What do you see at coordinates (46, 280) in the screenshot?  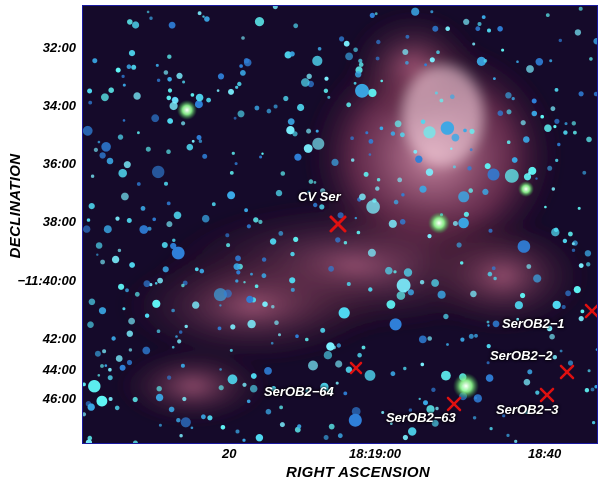 I see `y-tick-label: −11:40:00` at bounding box center [46, 280].